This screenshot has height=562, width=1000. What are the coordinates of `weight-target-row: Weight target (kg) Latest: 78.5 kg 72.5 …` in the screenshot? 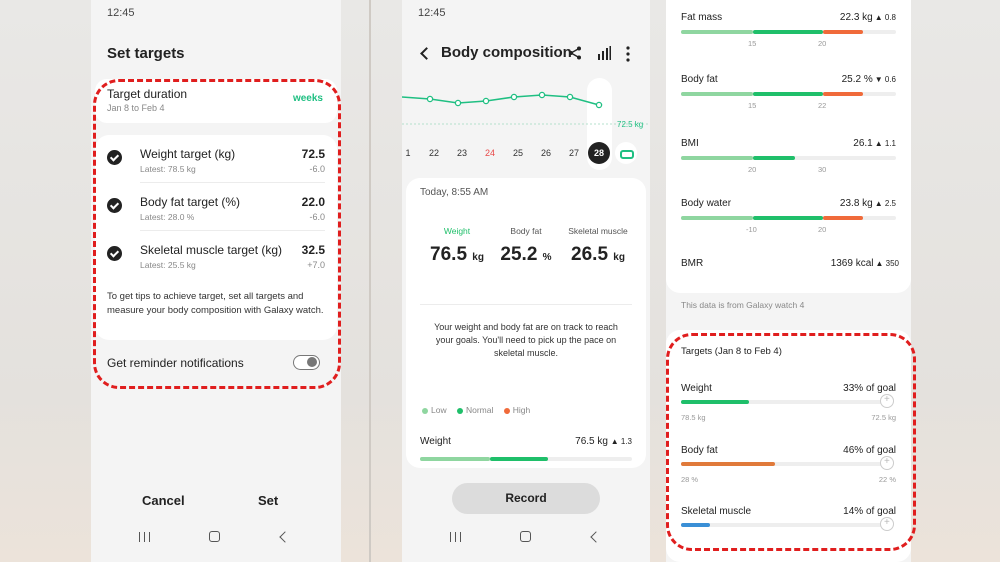 It's located at (216, 159).